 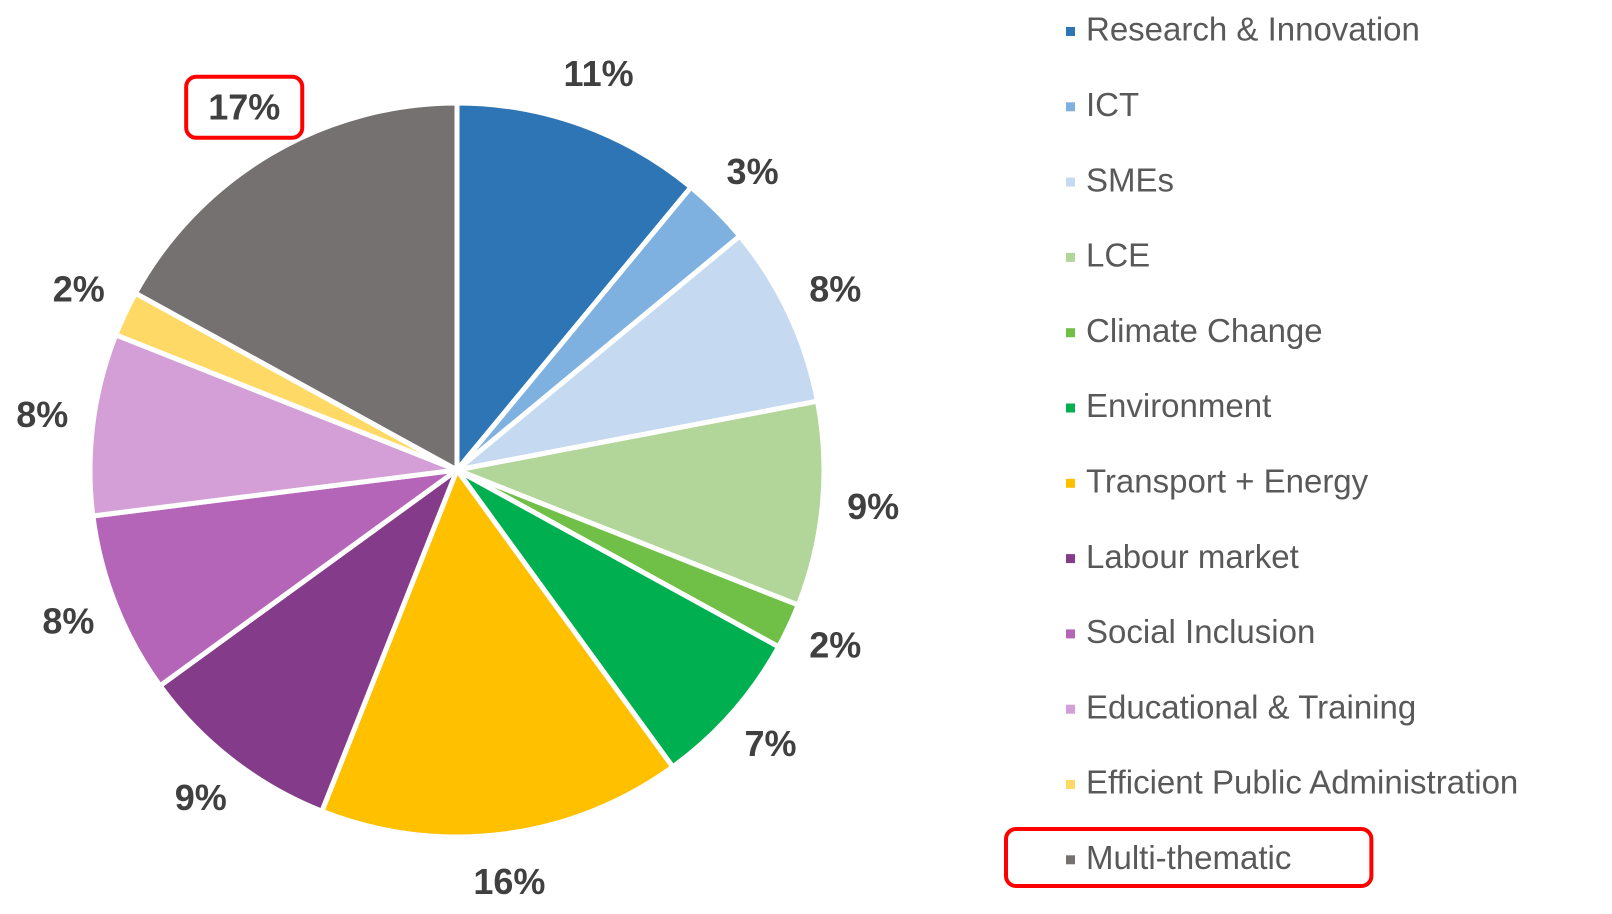 I want to click on legend-label: LCE, so click(x=1118, y=255).